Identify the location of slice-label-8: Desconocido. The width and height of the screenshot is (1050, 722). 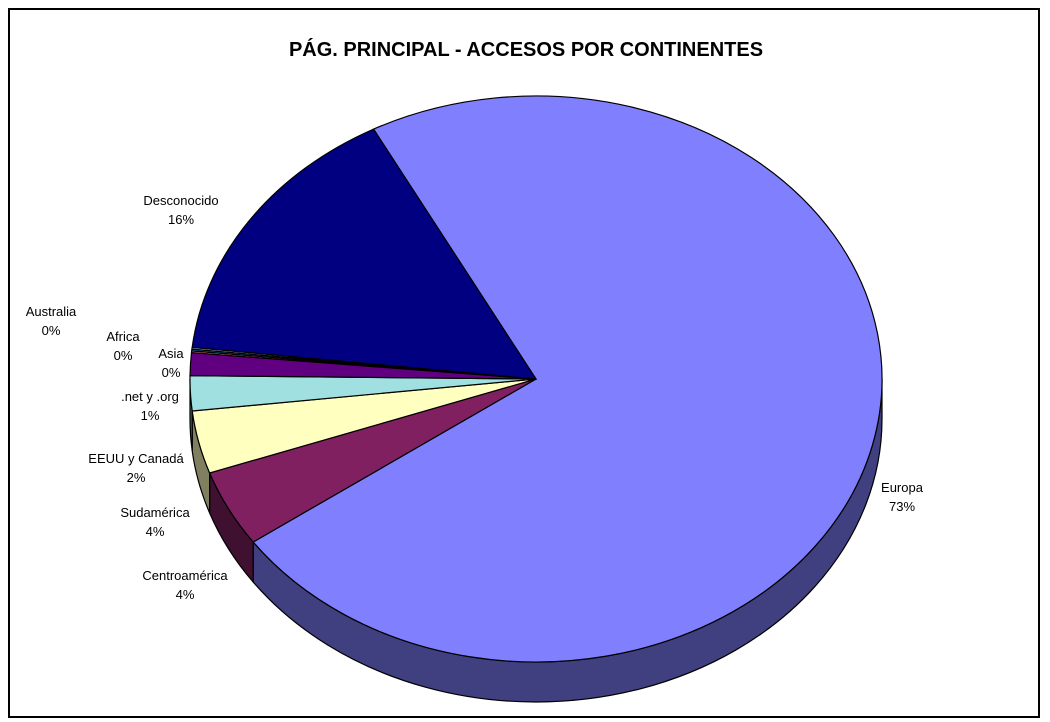
(180, 200).